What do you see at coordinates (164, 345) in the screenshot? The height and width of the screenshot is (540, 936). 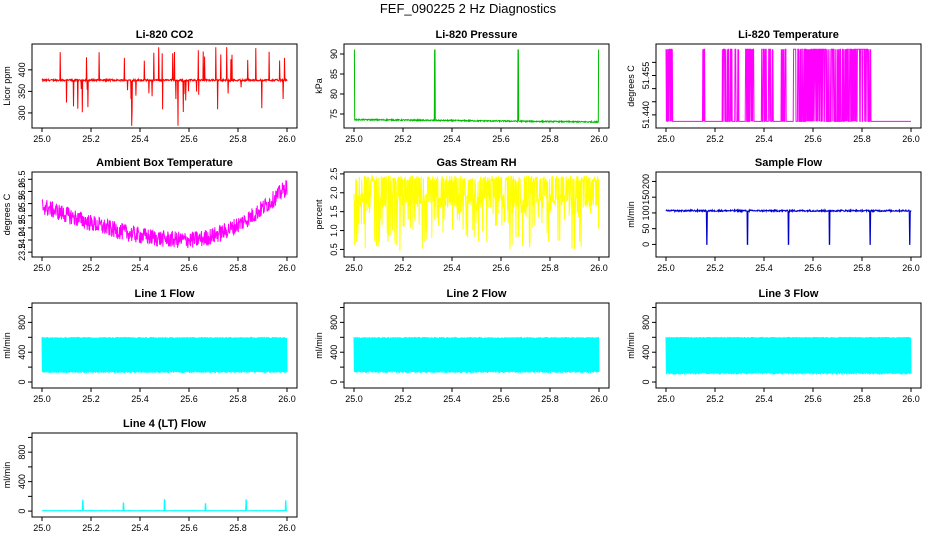 I see `plot-frame-line1` at bounding box center [164, 345].